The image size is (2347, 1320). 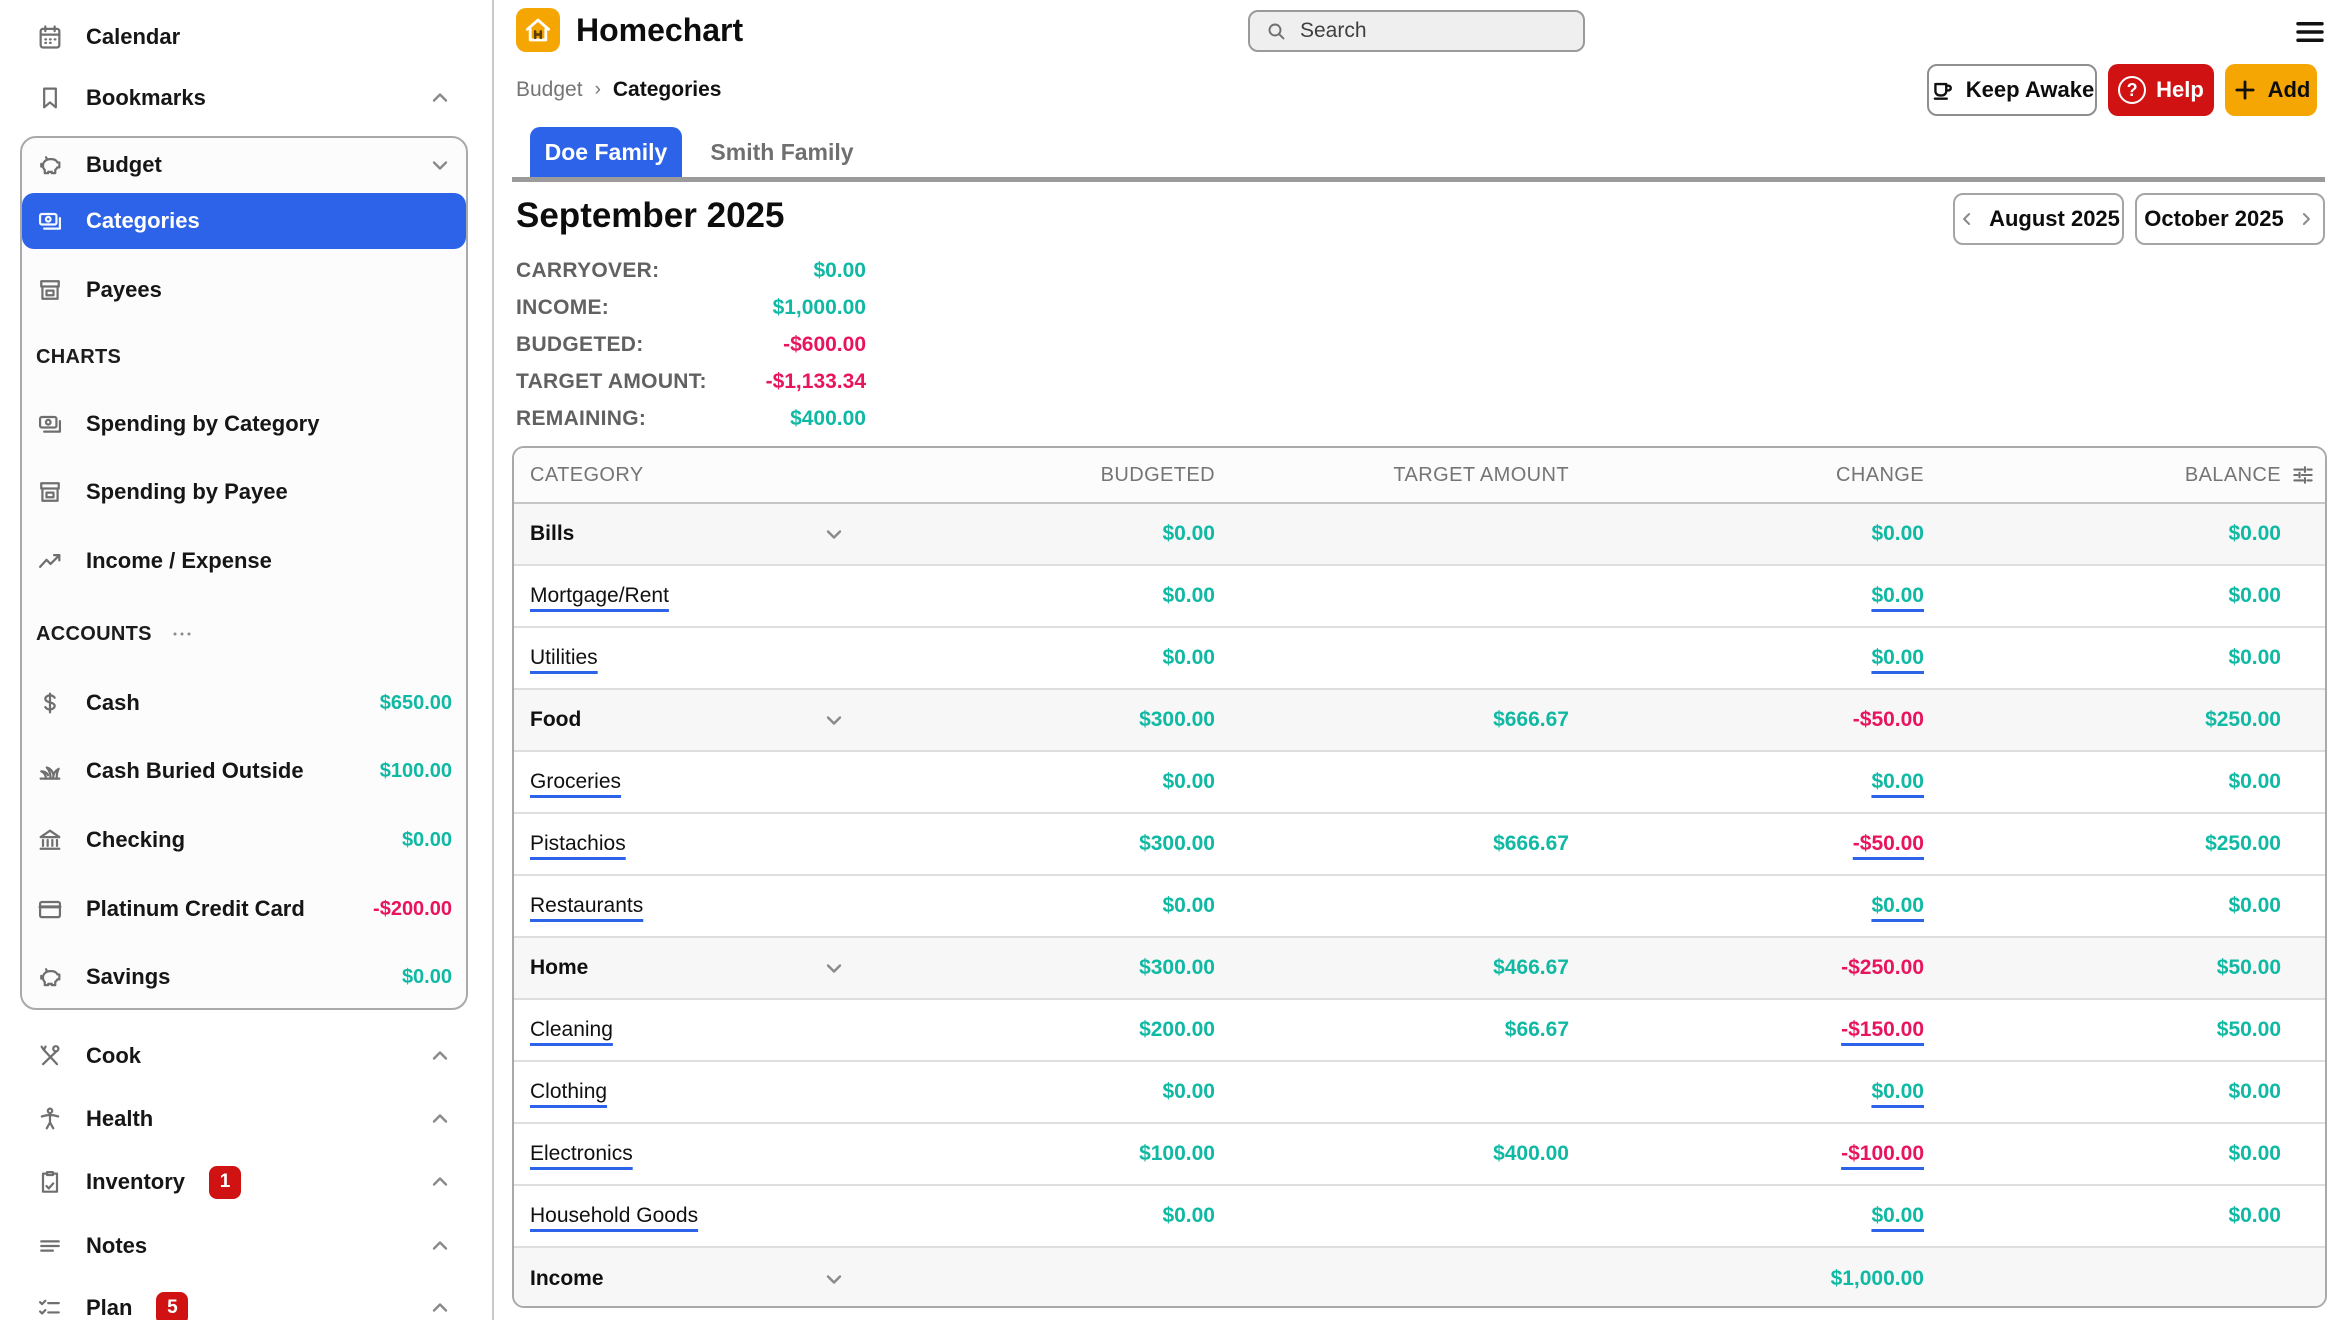 What do you see at coordinates (1481, 474) in the screenshot?
I see `column-target-amount: TARGET AMOUNT` at bounding box center [1481, 474].